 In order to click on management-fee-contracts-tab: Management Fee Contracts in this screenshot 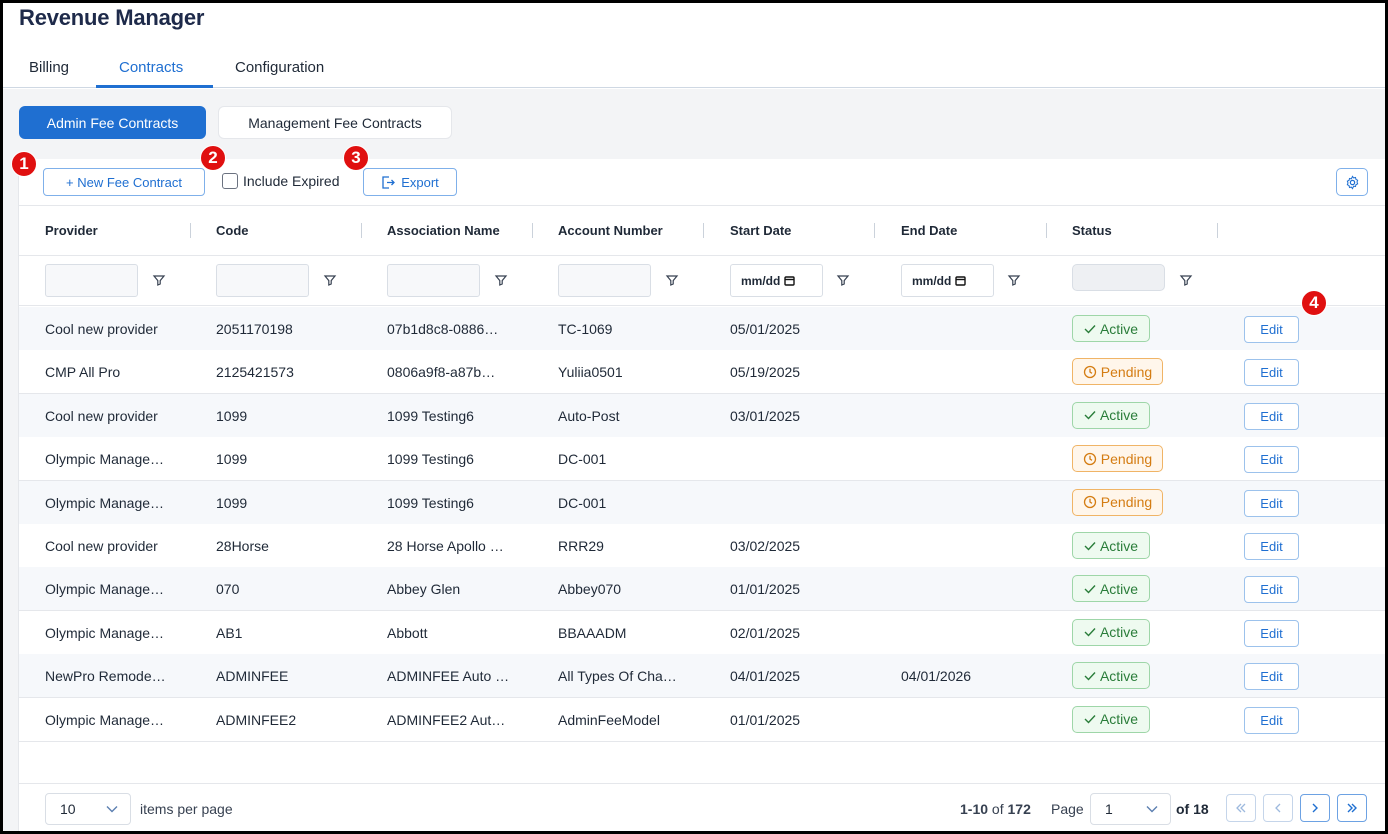, I will do `click(335, 122)`.